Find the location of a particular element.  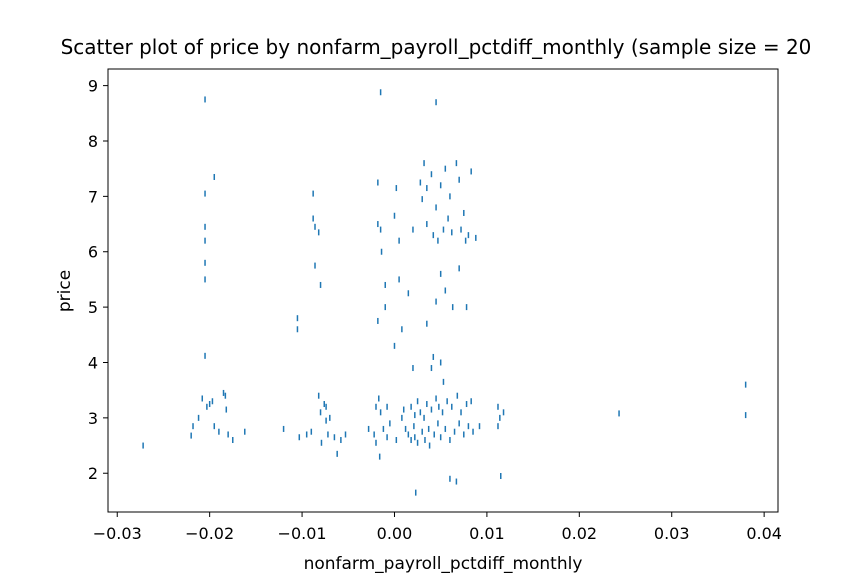

y-tick-label: 4 is located at coordinates (93, 362).